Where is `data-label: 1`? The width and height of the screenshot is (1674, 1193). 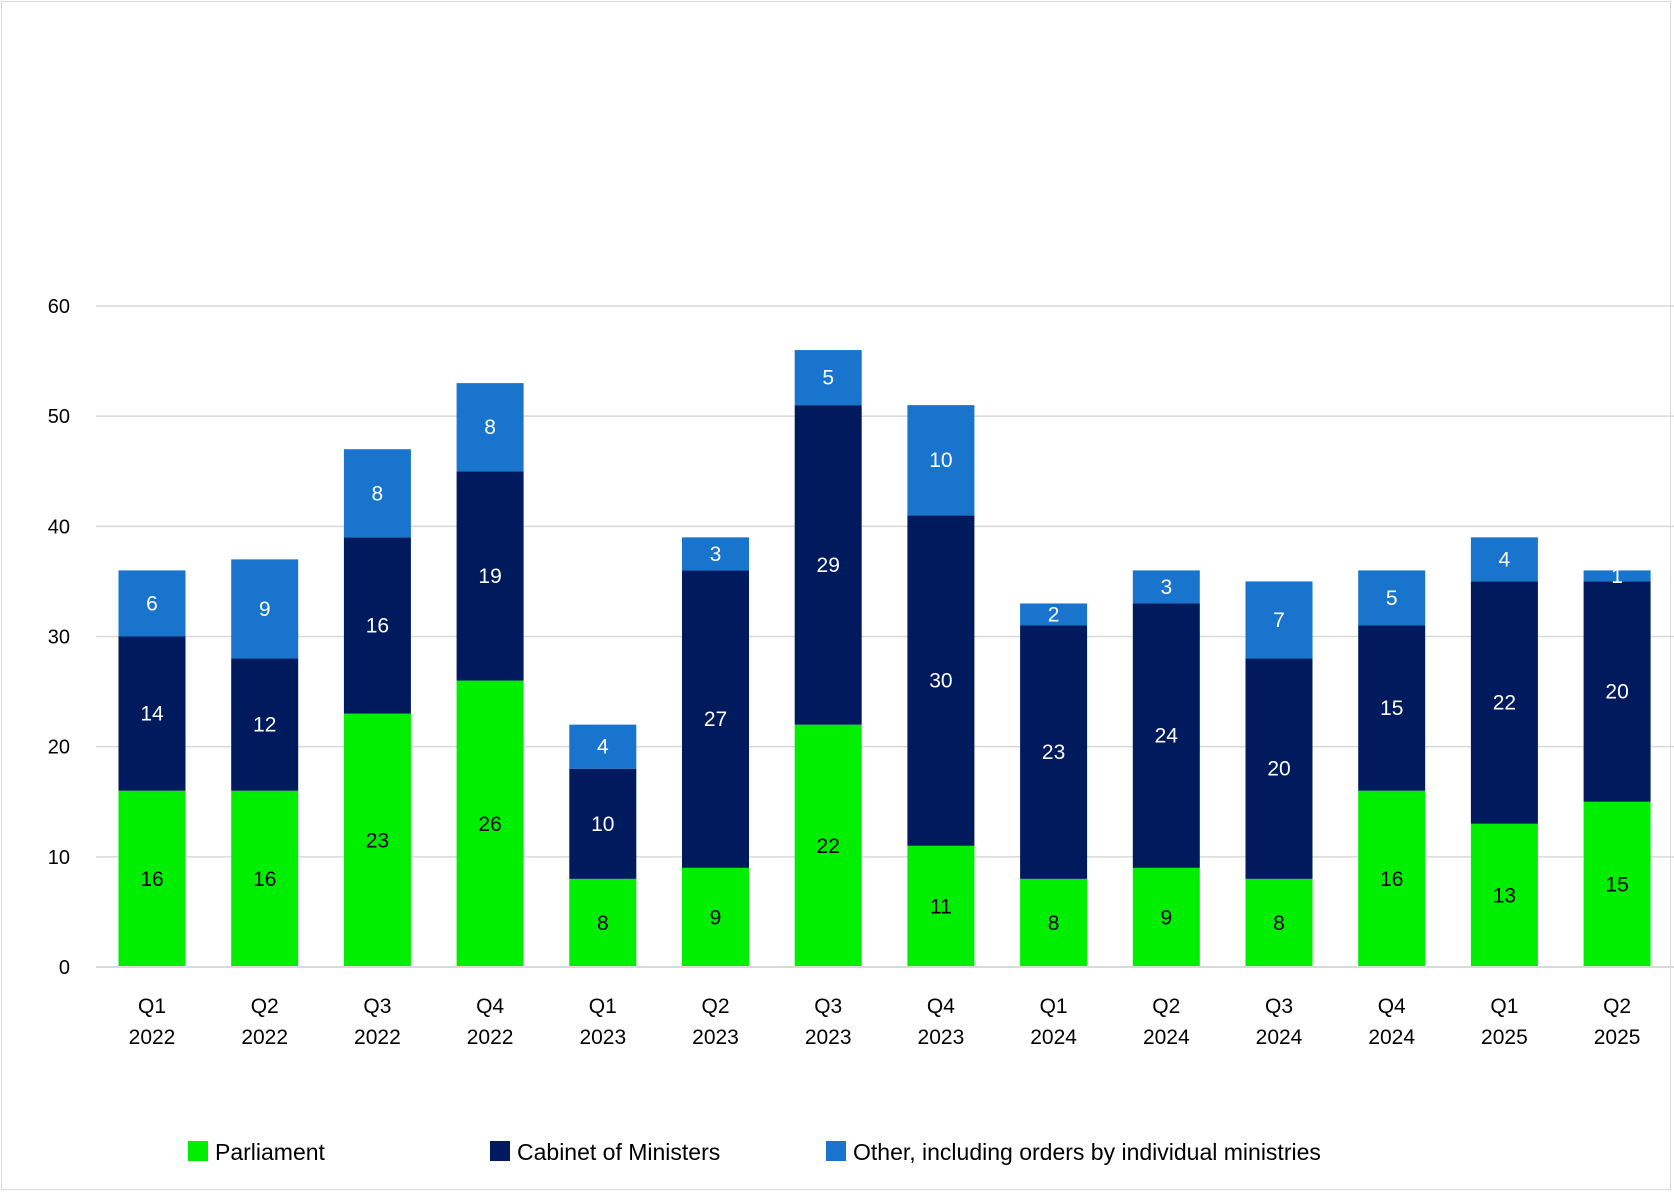
data-label: 1 is located at coordinates (1617, 576).